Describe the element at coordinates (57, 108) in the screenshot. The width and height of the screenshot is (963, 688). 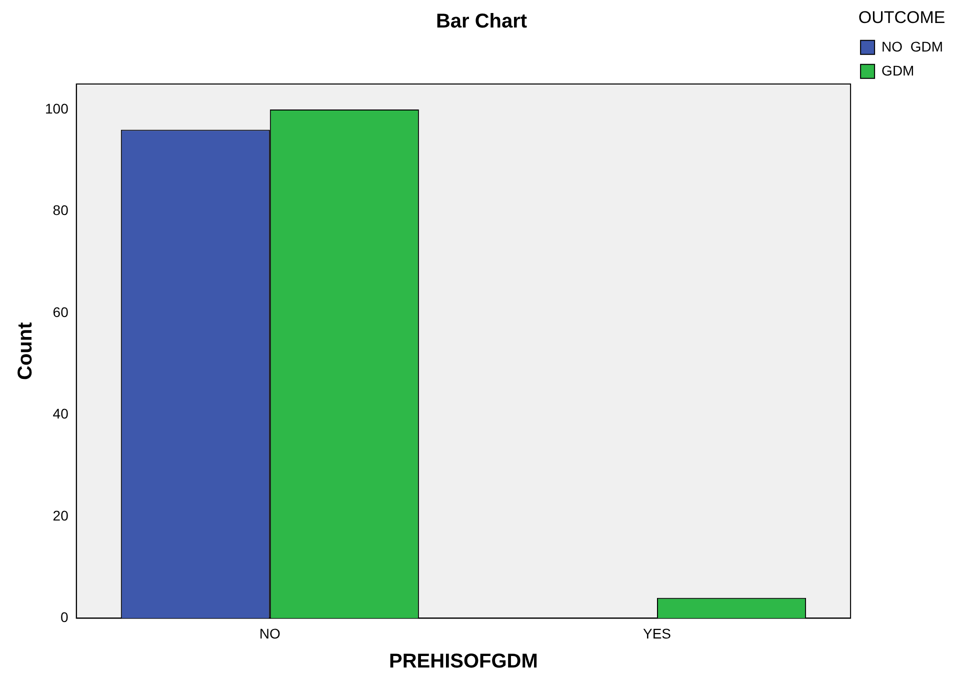
I see `y-tick-label: 100` at that location.